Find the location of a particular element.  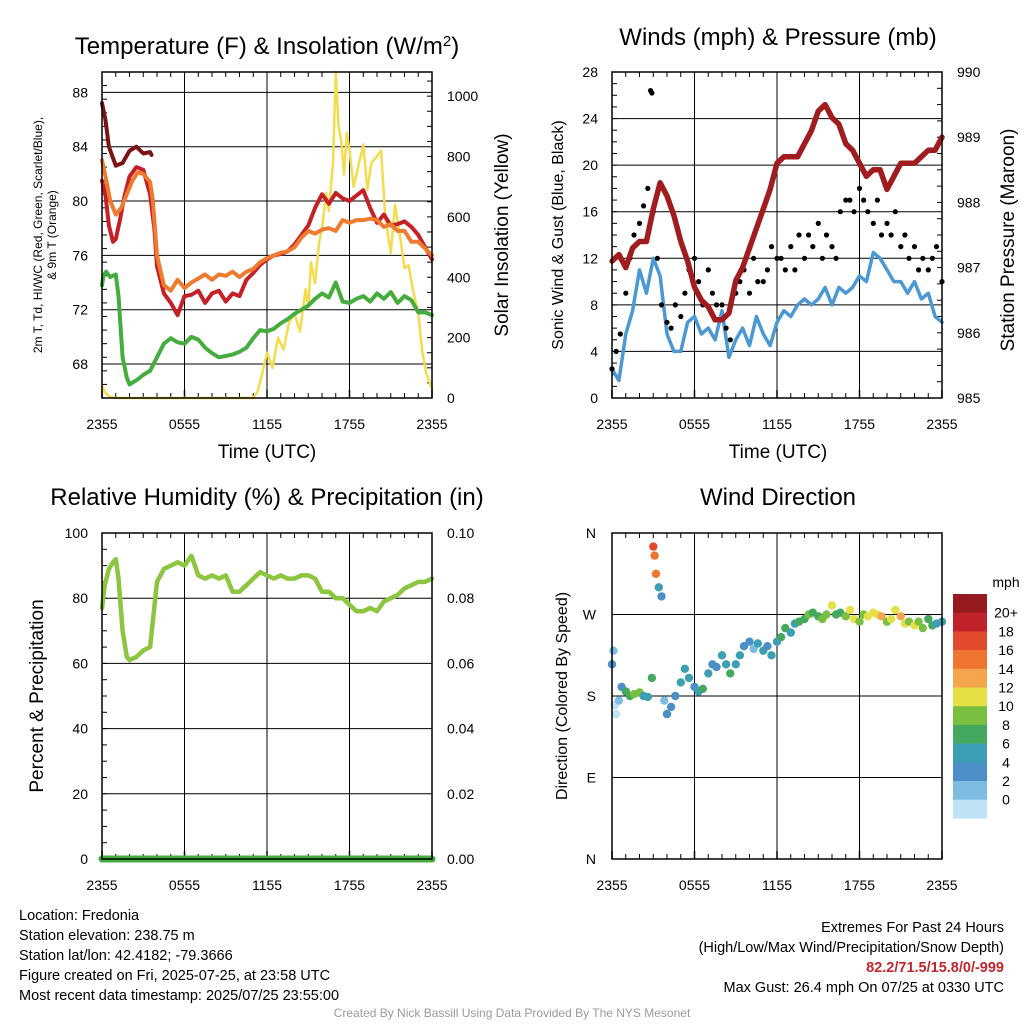

max-gust: Max Gust: 26.4 mph On 07/25 at 0330 UTC is located at coordinates (863, 988).